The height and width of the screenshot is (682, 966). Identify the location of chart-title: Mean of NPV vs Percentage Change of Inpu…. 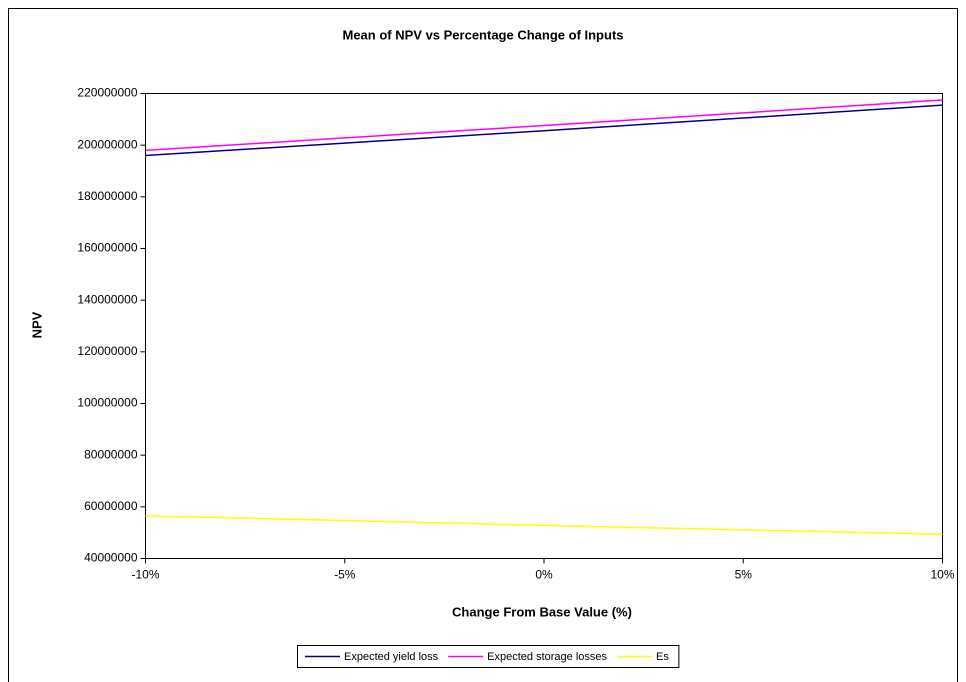
(483, 34).